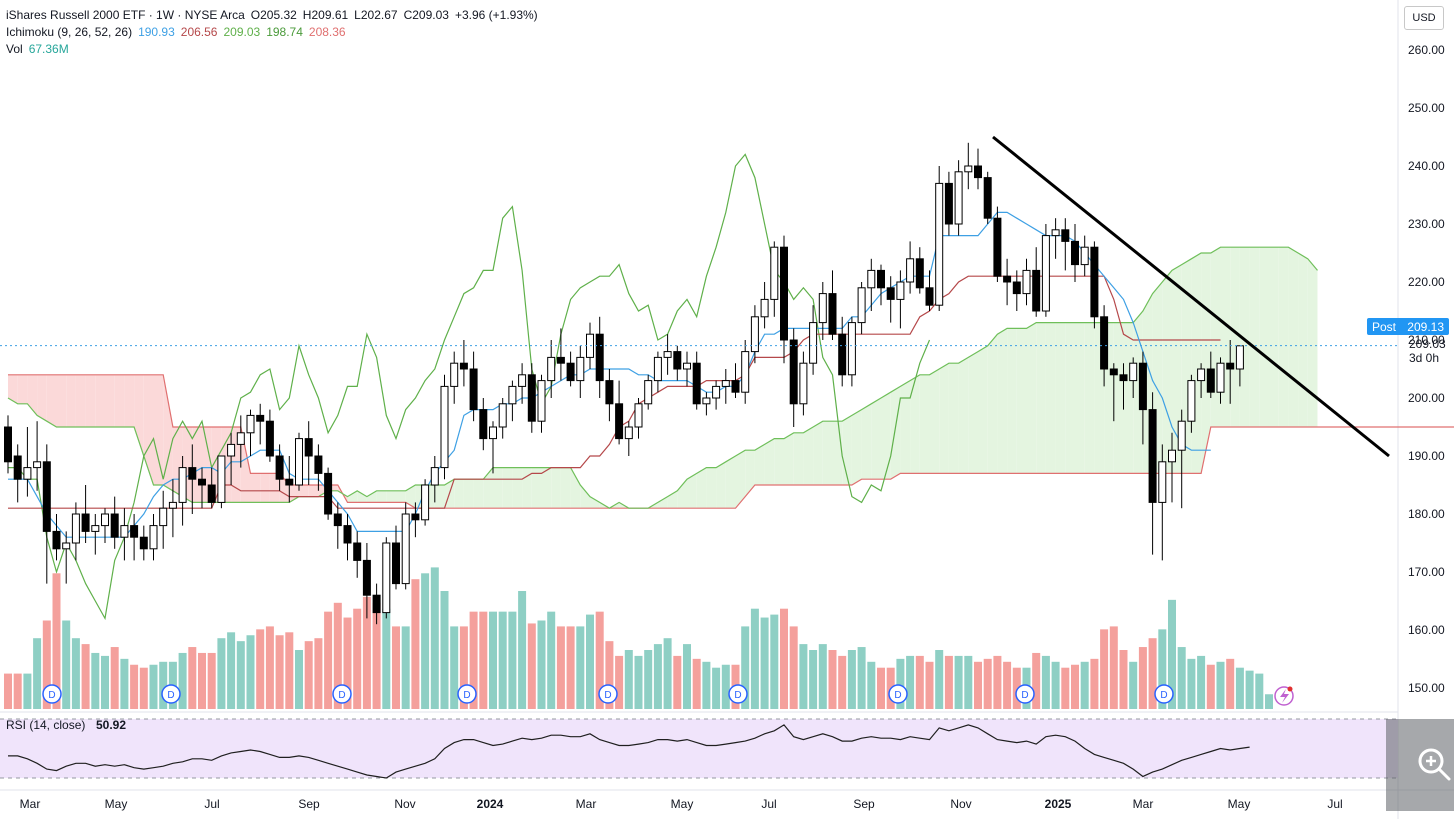 This screenshot has height=819, width=1454. Describe the element at coordinates (330, 15) in the screenshot. I see `ohlc-high: 209.61` at that location.